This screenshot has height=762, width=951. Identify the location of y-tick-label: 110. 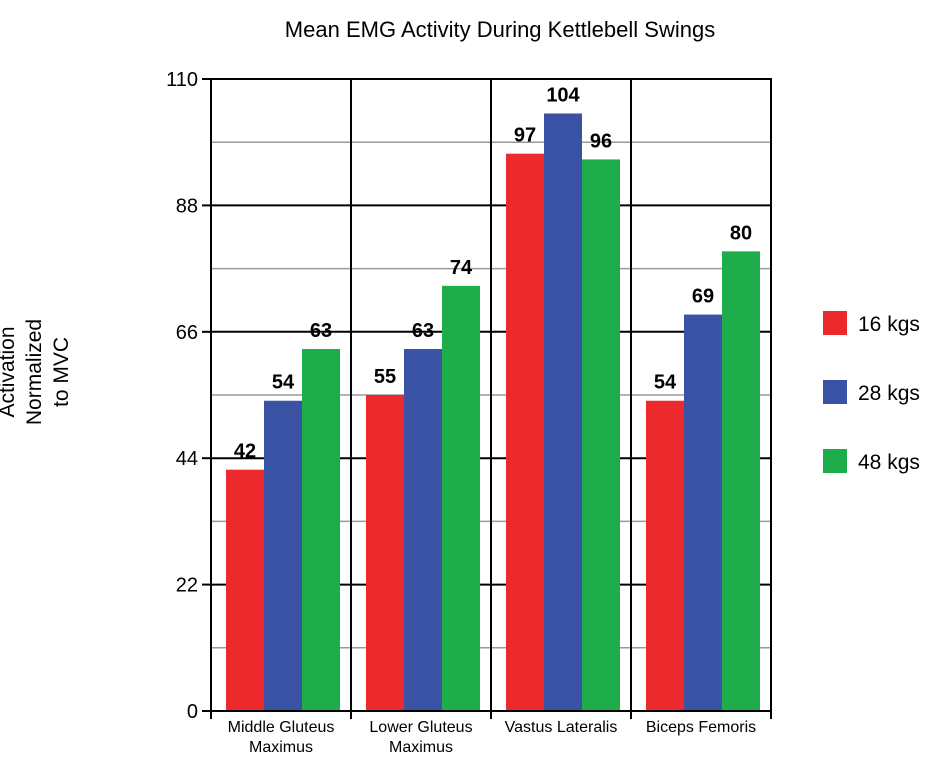
(182, 80).